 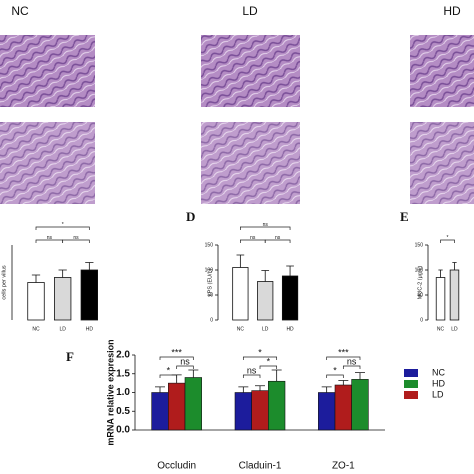 I want to click on y-axis-label: LPS (EU/L), so click(x=210, y=282).